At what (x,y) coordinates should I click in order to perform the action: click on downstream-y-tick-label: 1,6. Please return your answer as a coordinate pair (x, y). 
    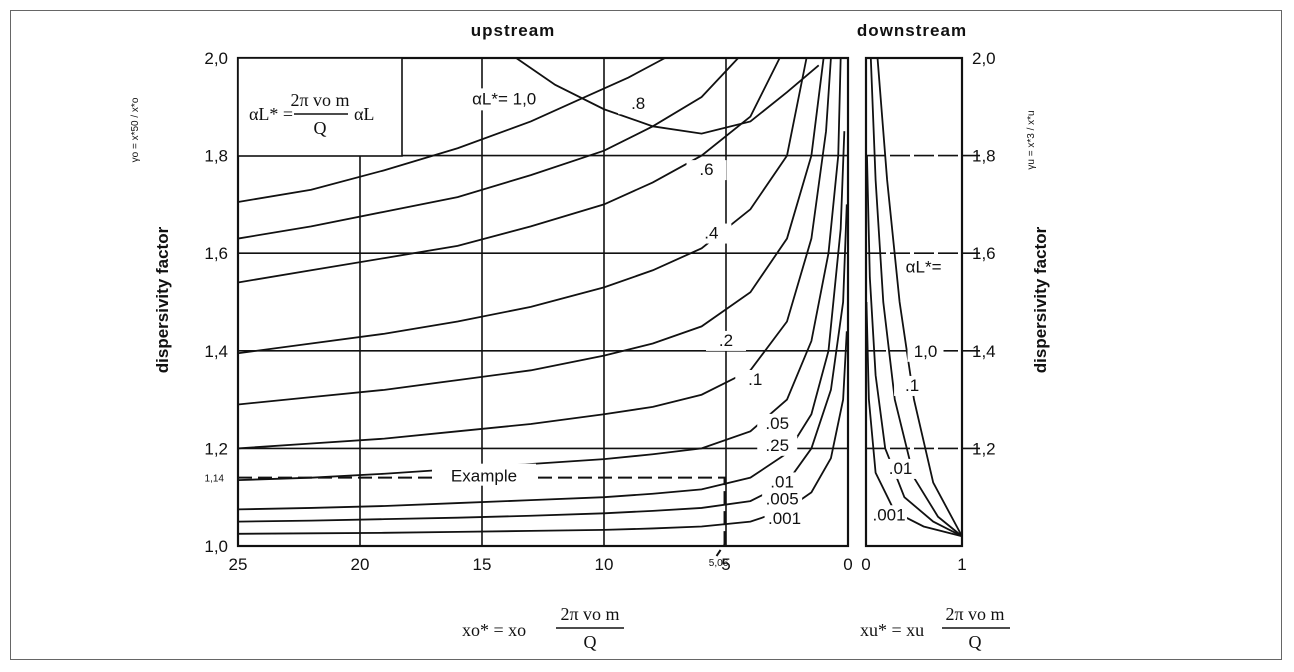
    Looking at the image, I should click on (984, 253).